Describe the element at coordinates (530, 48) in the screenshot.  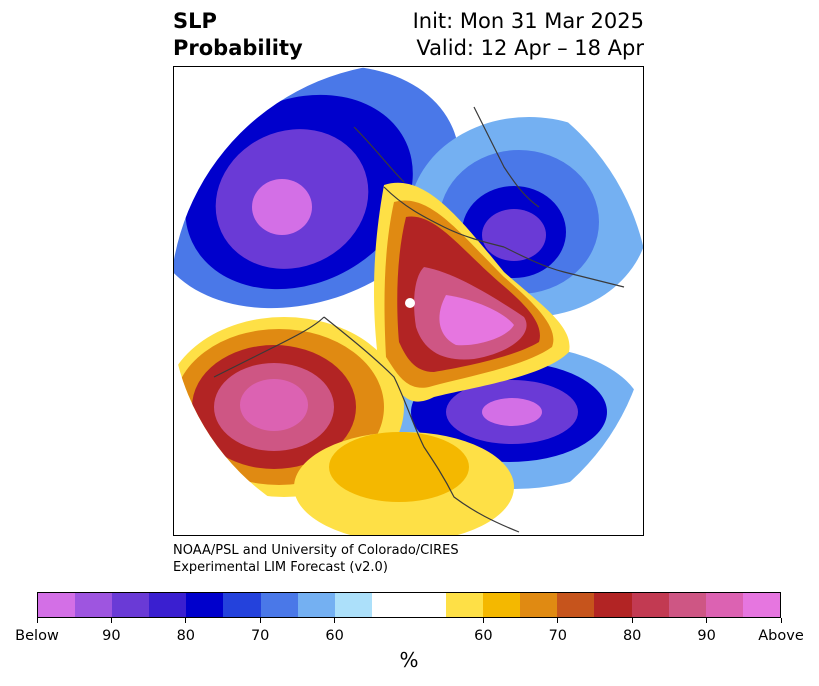
I see `valid-dates: Valid: 12 Apr – 18 Apr` at that location.